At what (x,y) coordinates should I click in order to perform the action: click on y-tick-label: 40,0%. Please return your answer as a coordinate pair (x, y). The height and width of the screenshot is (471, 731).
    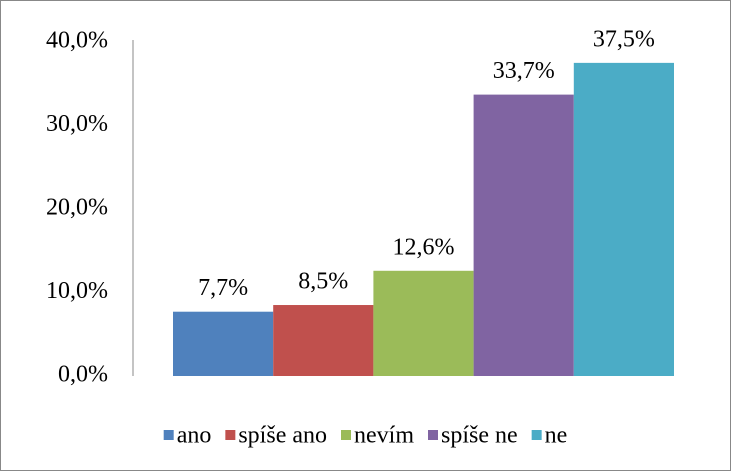
    Looking at the image, I should click on (77, 41).